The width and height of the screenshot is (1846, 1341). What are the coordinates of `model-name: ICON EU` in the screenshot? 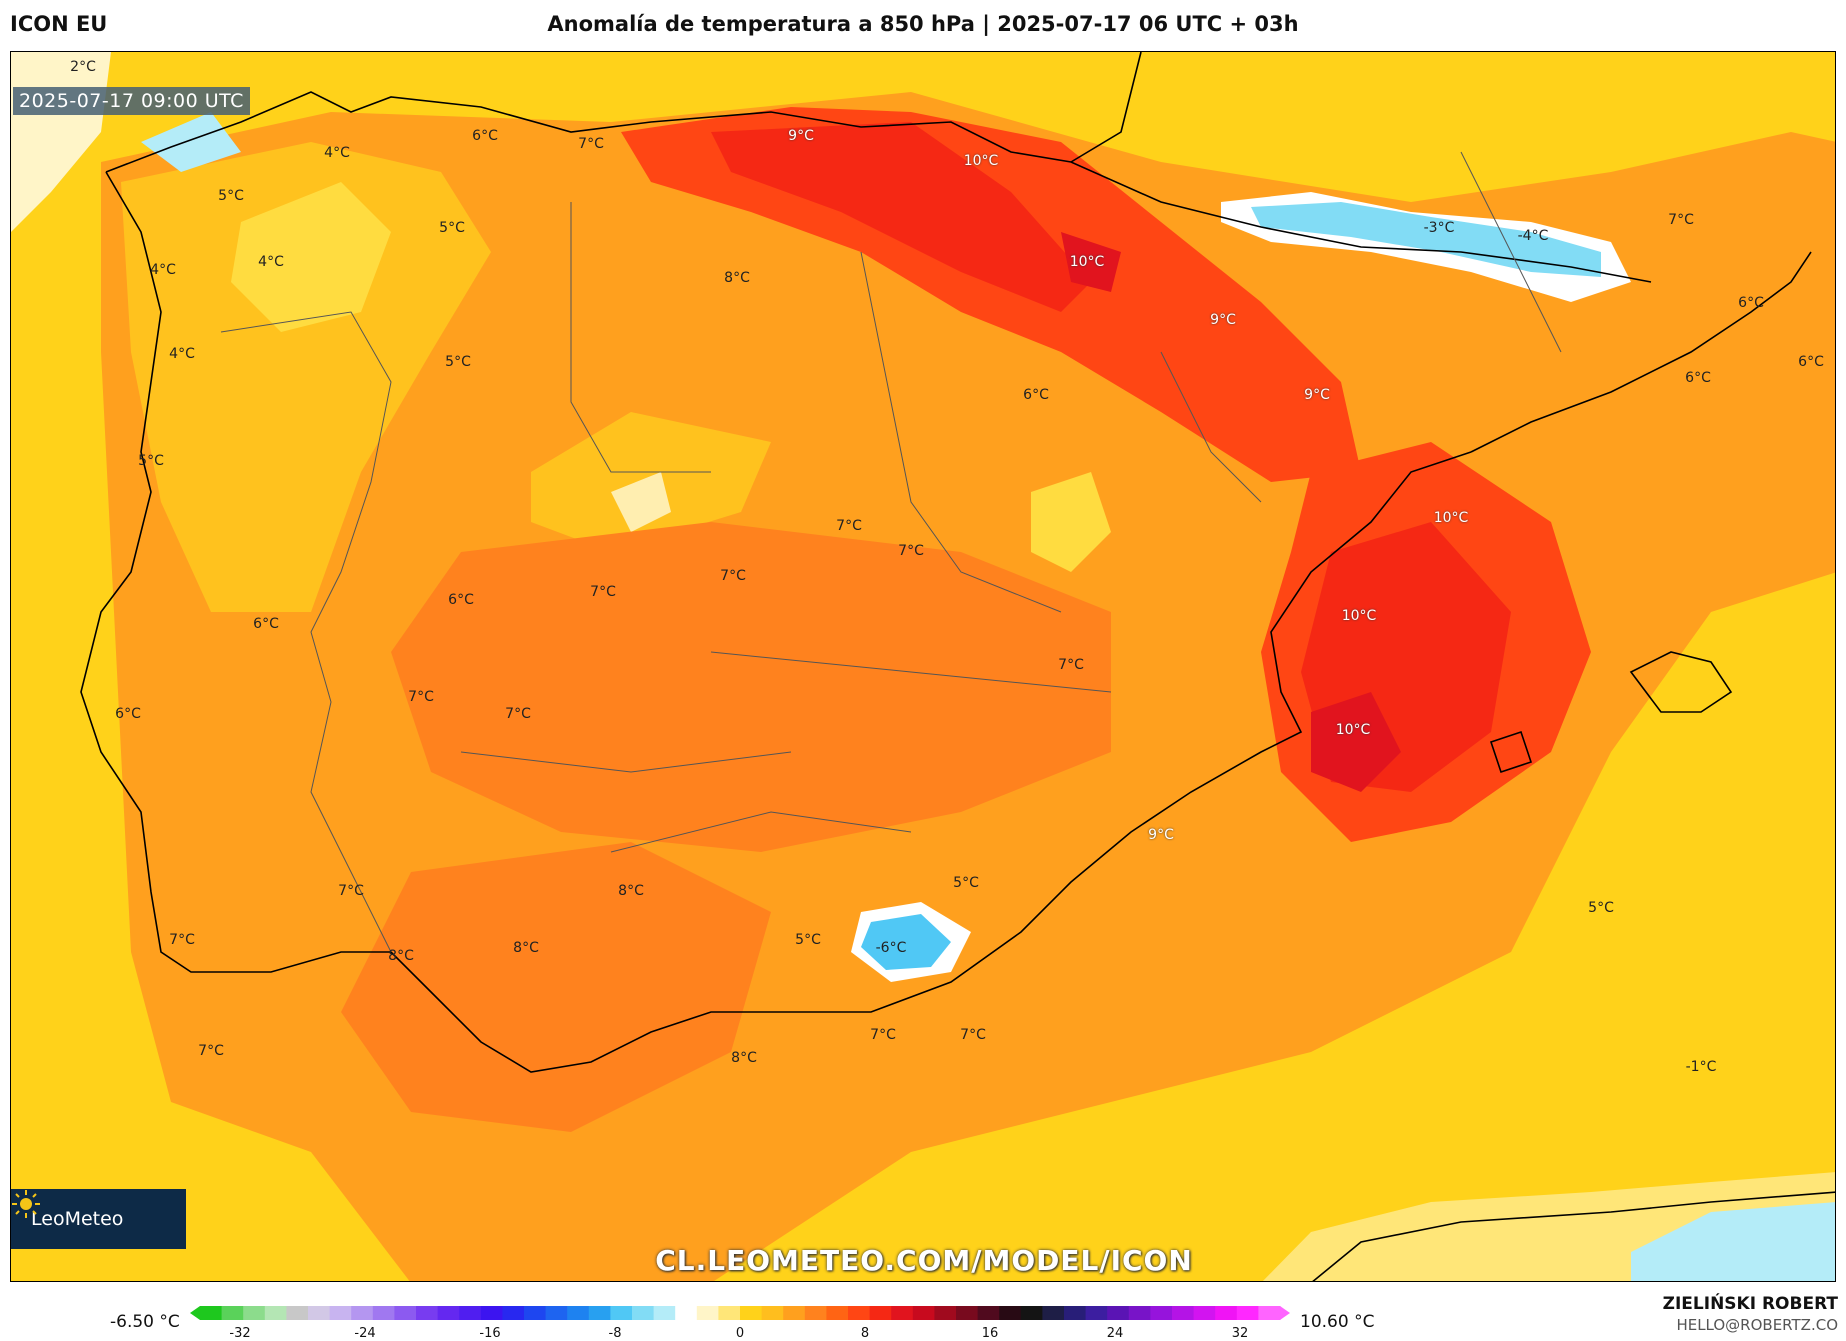 It's located at (59, 24).